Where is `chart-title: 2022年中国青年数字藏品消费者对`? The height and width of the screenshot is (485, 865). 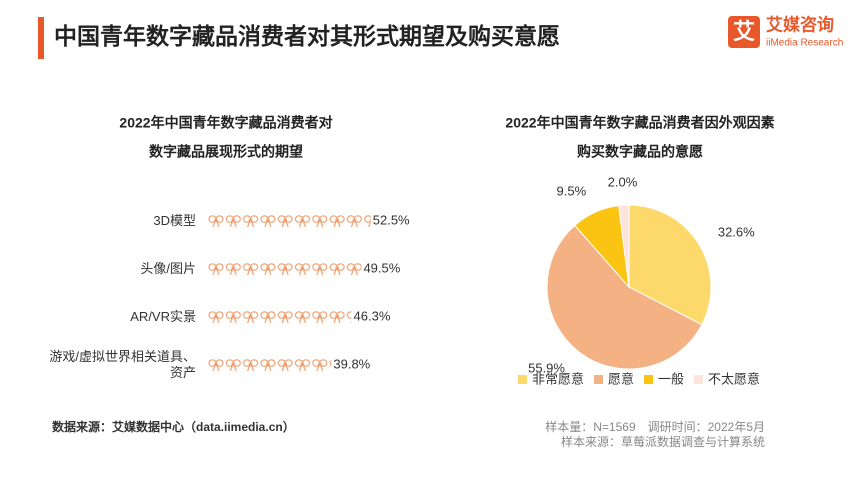
chart-title: 2022年中国青年数字藏品消费者对 is located at coordinates (225, 123).